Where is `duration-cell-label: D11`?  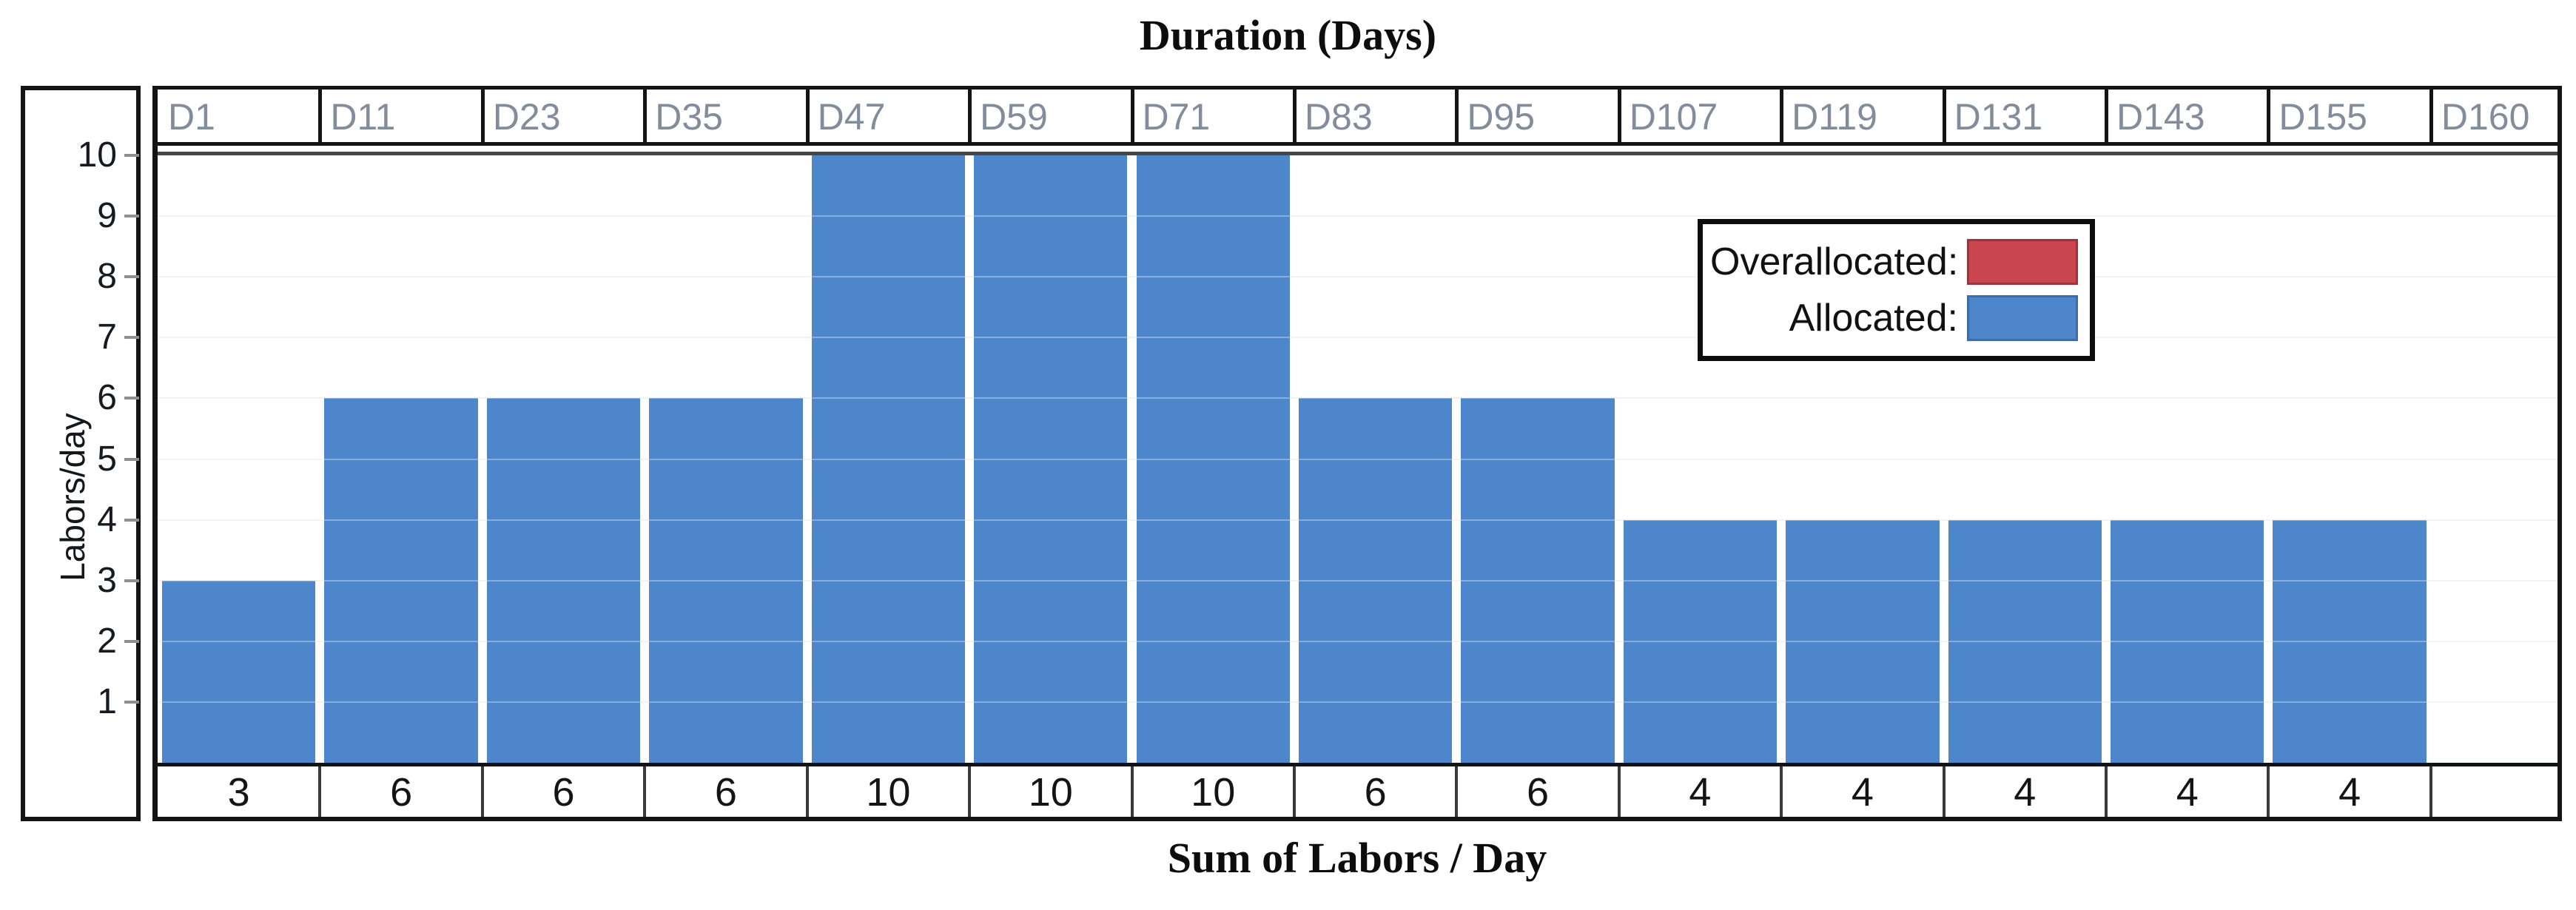 duration-cell-label: D11 is located at coordinates (363, 117).